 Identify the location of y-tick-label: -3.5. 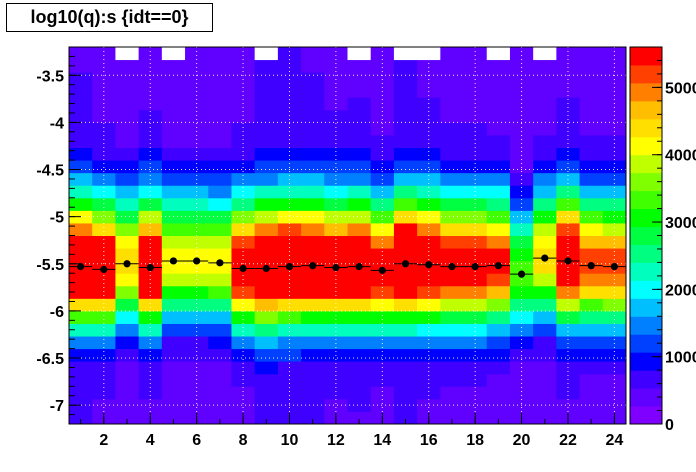
(50, 76).